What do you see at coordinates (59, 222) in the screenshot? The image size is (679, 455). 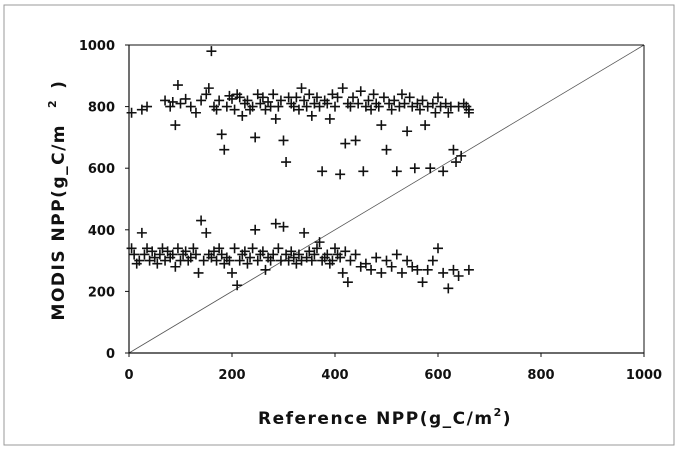 I see `y-axis-title-main: MODIS NPP(g_C/m` at bounding box center [59, 222].